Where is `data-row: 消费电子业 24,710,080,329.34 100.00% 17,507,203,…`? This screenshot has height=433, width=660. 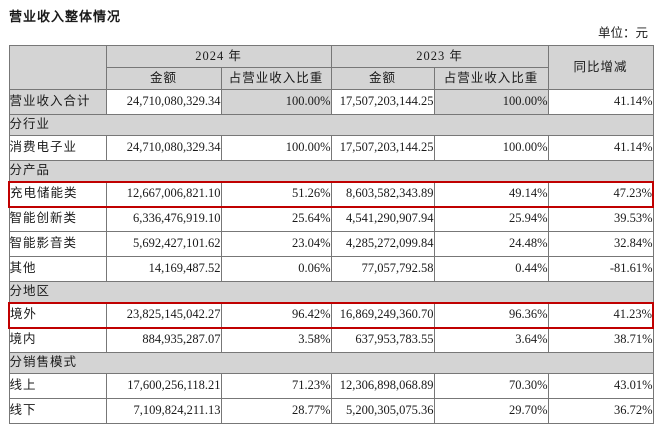
data-row: 消费电子业 24,710,080,329.34 100.00% 17,507,203,… is located at coordinates (331, 148).